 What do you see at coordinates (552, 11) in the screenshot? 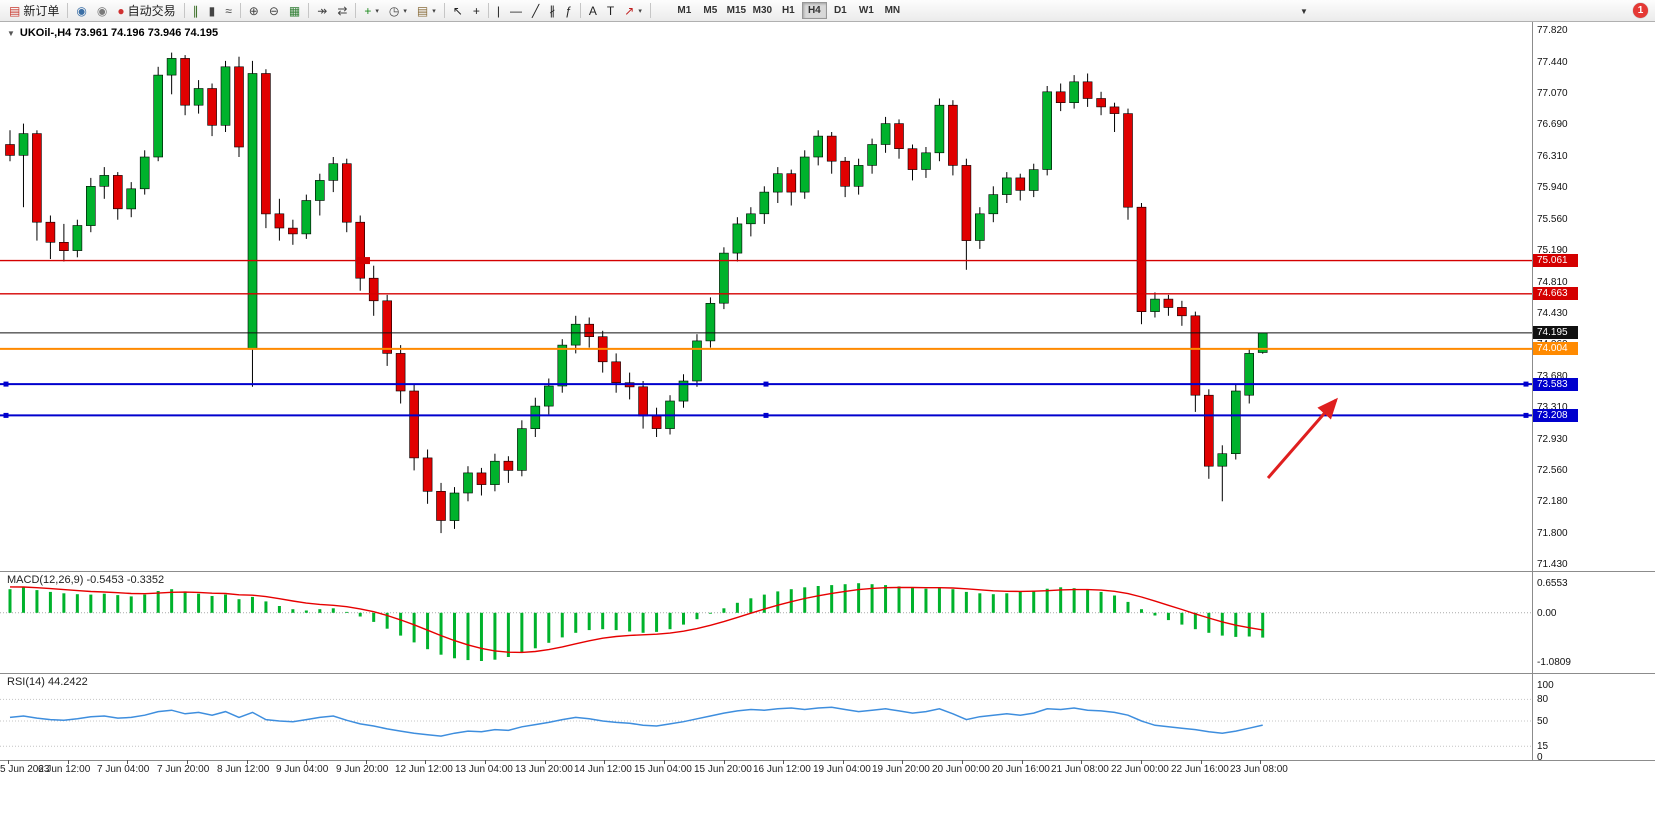
I see `channel-button: ∦` at bounding box center [552, 11].